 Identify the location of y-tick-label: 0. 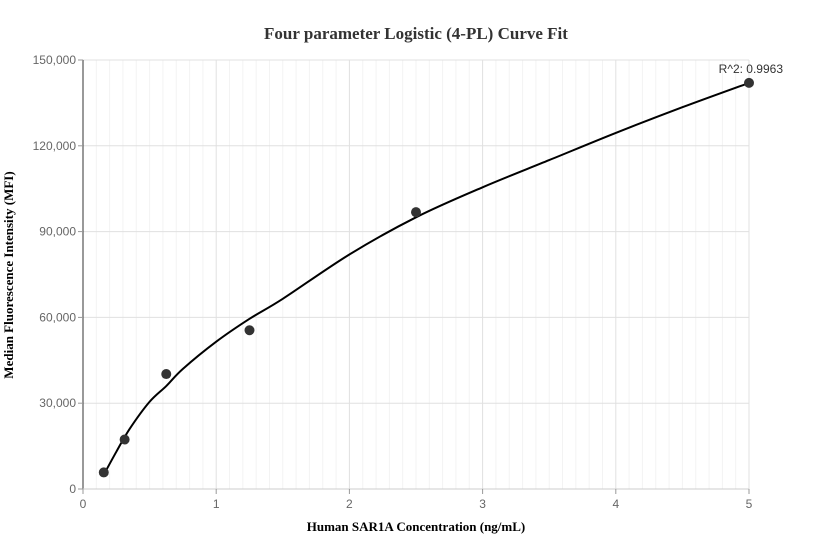
(72, 489).